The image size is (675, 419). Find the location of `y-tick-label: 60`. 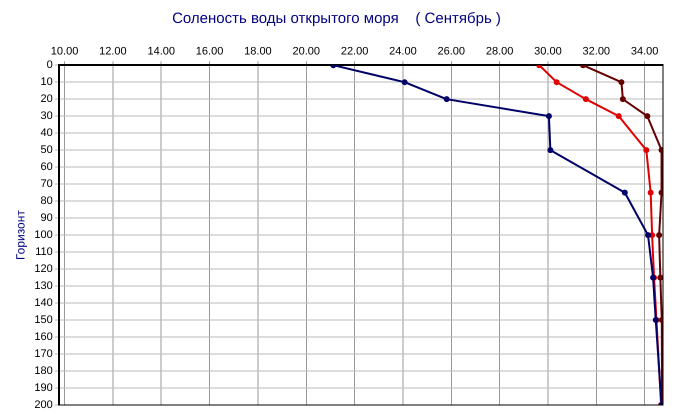

y-tick-label: 60 is located at coordinates (46, 167).